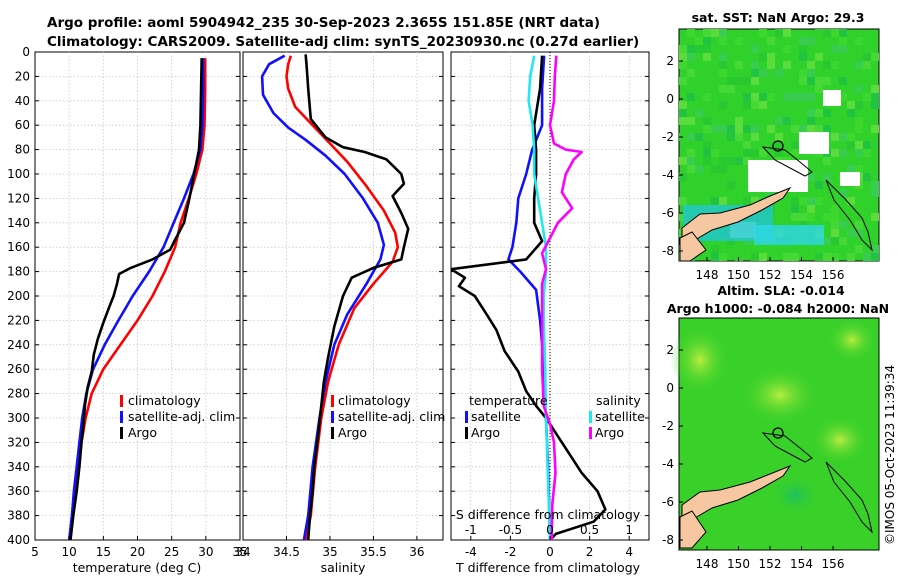 The width and height of the screenshot is (900, 584). Describe the element at coordinates (780, 395) in the screenshot. I see `sla-high-anomaly` at that location.